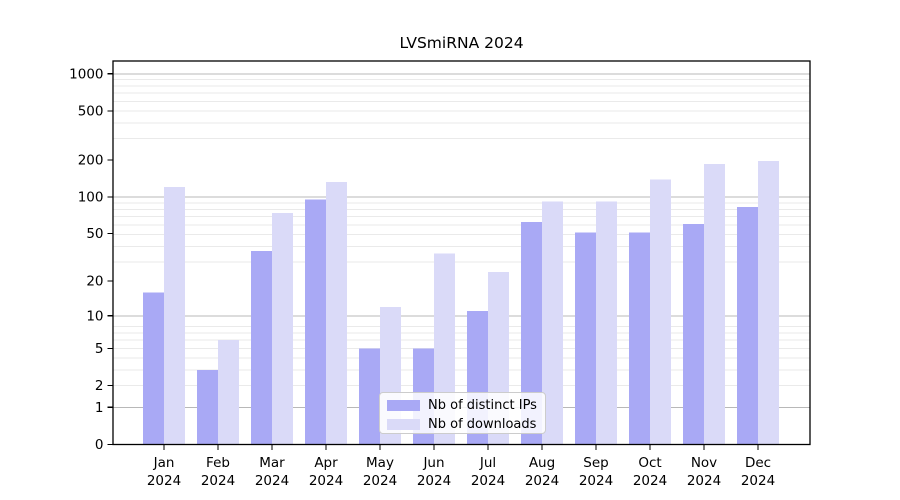 The height and width of the screenshot is (500, 900). What do you see at coordinates (552, 323) in the screenshot?
I see `bar-aug-s1` at bounding box center [552, 323].